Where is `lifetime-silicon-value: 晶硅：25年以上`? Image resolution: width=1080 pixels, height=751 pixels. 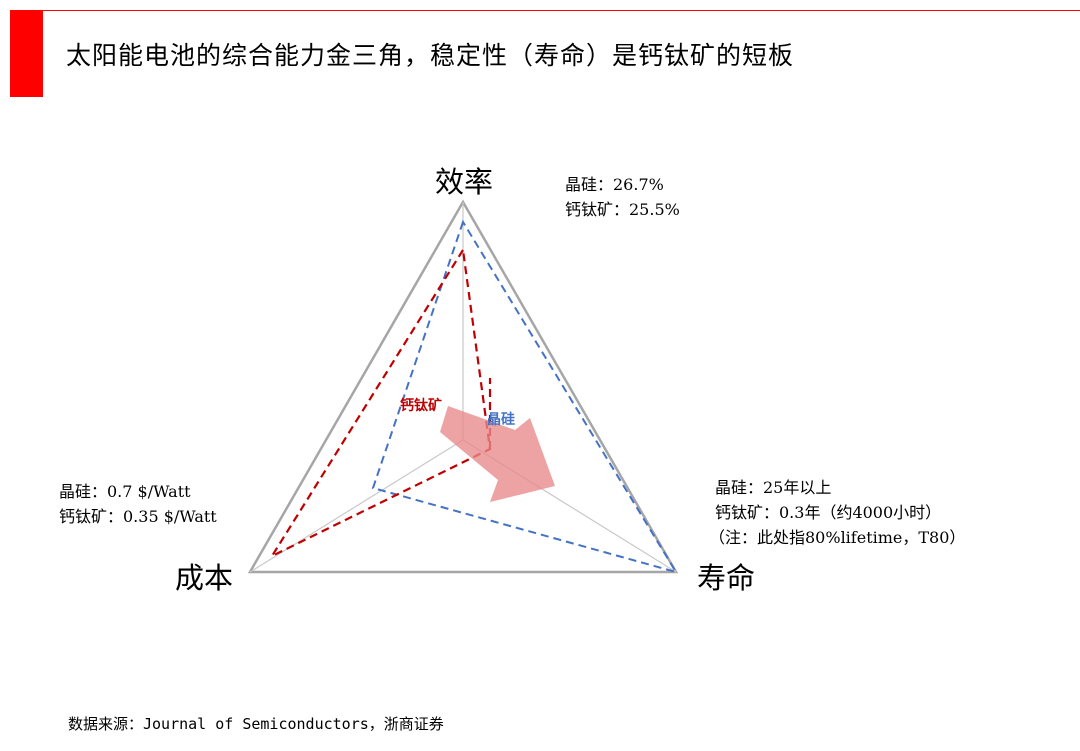
lifetime-silicon-value: 晶硅：25年以上 is located at coordinates (773, 487).